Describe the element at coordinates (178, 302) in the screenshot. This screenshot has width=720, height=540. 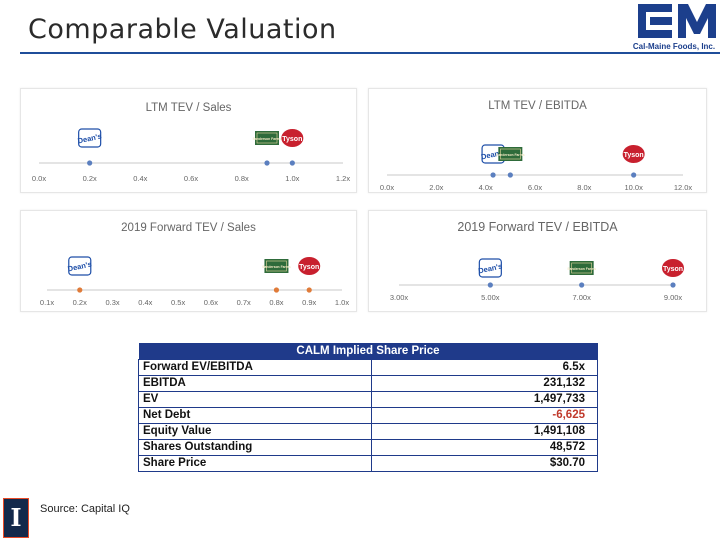
I see `tick-label: 0.5x` at that location.